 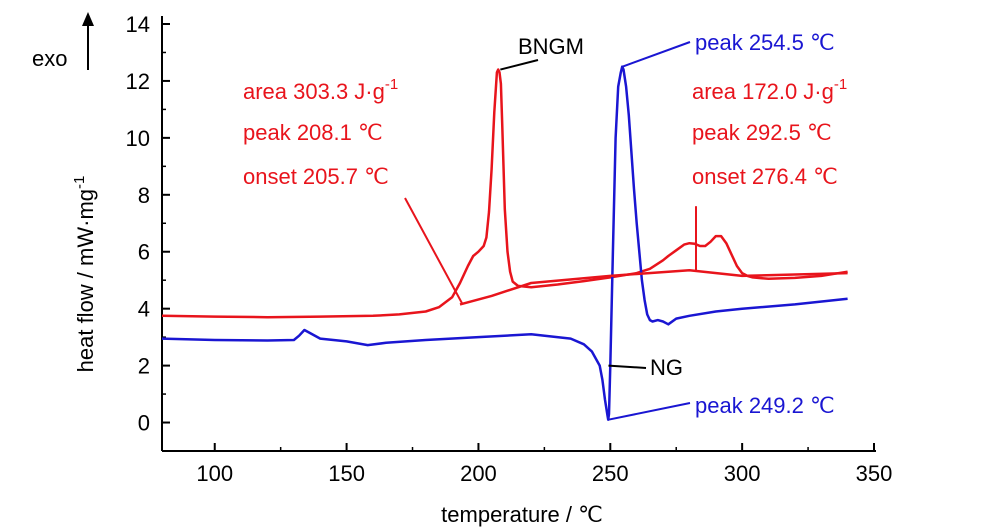 What do you see at coordinates (656, 54) in the screenshot?
I see `leader-ng-exo` at bounding box center [656, 54].